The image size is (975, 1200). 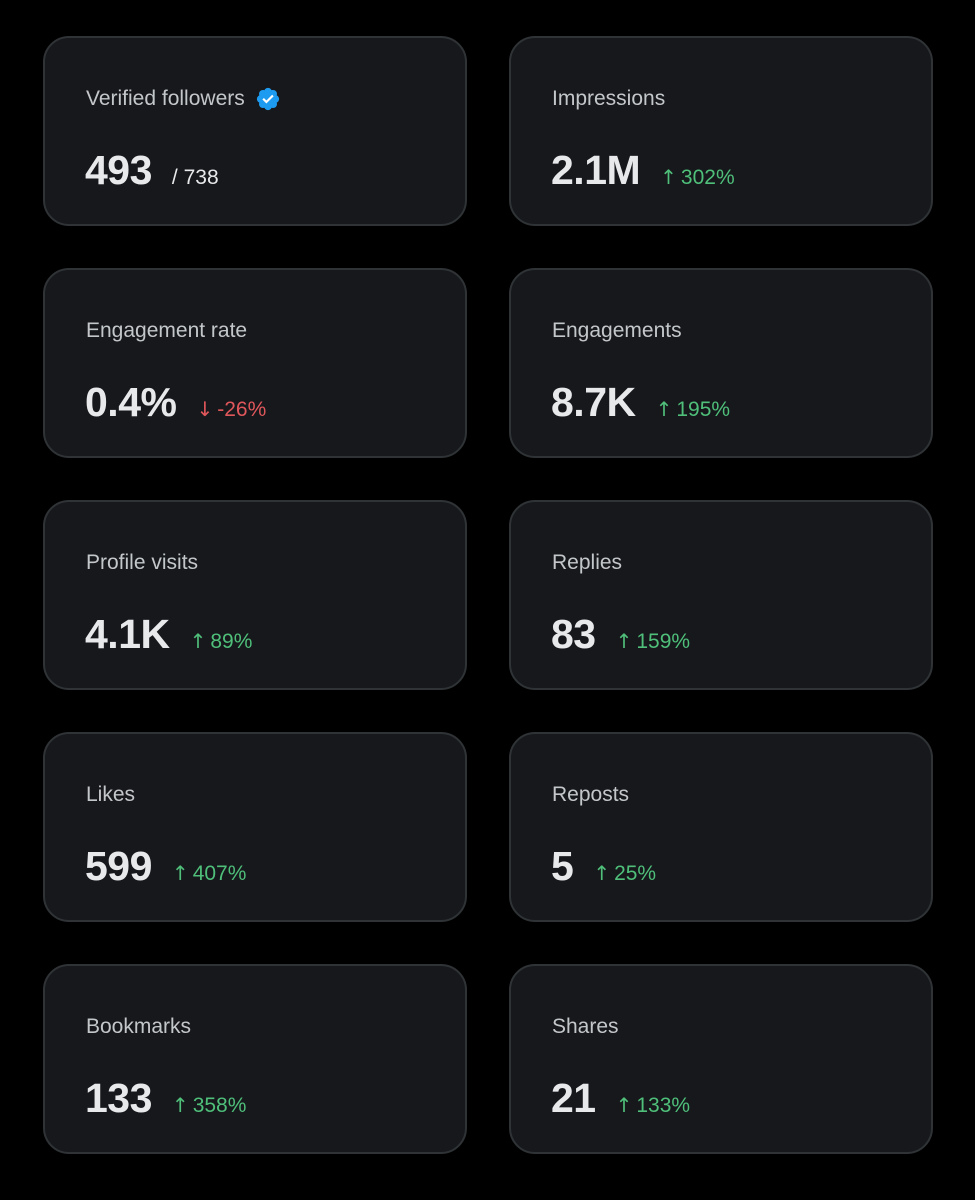 What do you see at coordinates (663, 1105) in the screenshot?
I see `metric-change-value: 133%` at bounding box center [663, 1105].